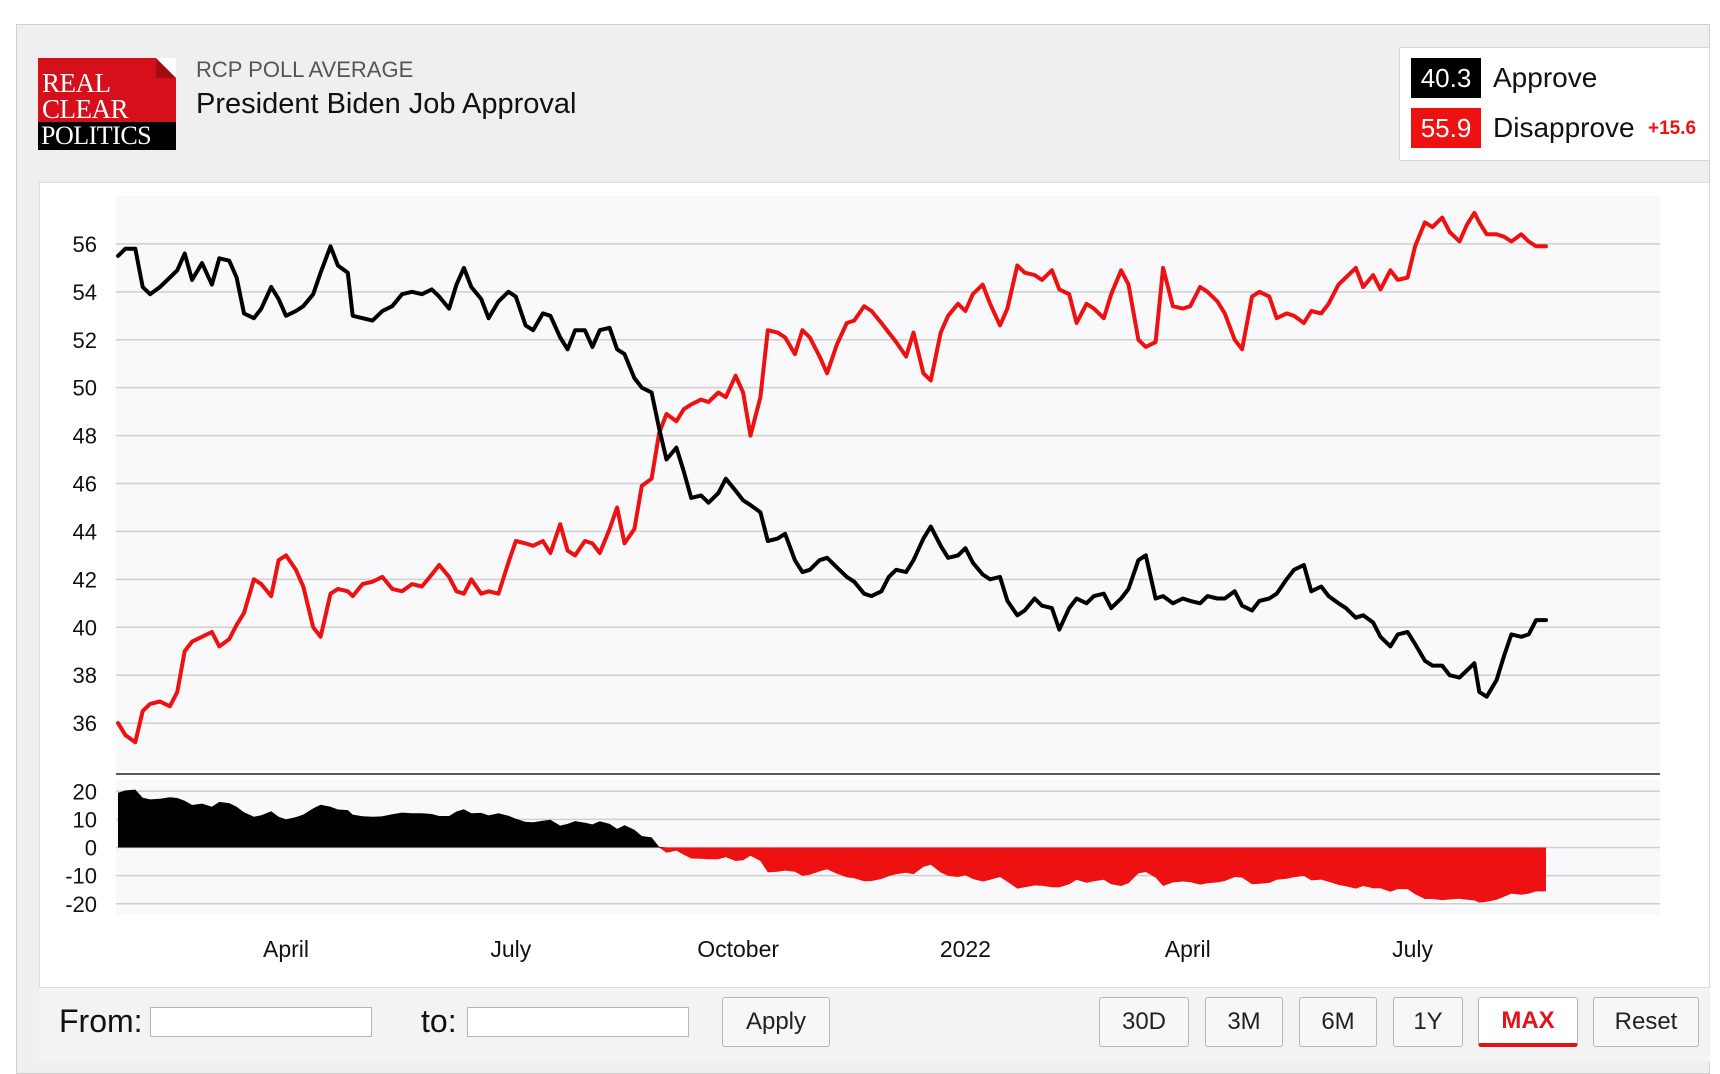 The image size is (1720, 1074). What do you see at coordinates (1446, 128) in the screenshot?
I see `disapprove-value-badge: 55.9` at bounding box center [1446, 128].